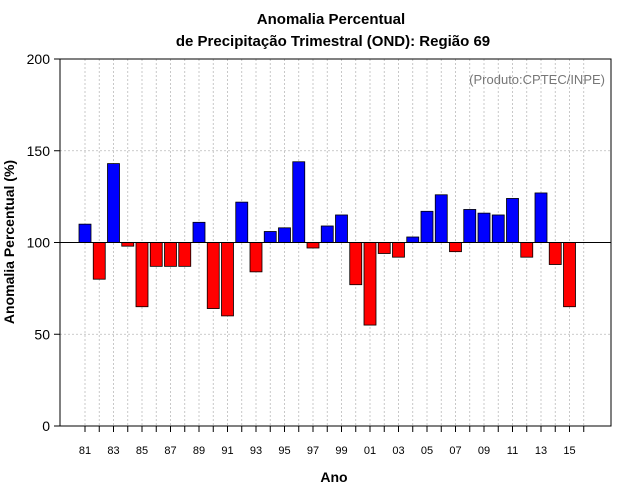 The height and width of the screenshot is (500, 640). What do you see at coordinates (333, 477) in the screenshot?
I see `x-axis-label: Ano` at bounding box center [333, 477].